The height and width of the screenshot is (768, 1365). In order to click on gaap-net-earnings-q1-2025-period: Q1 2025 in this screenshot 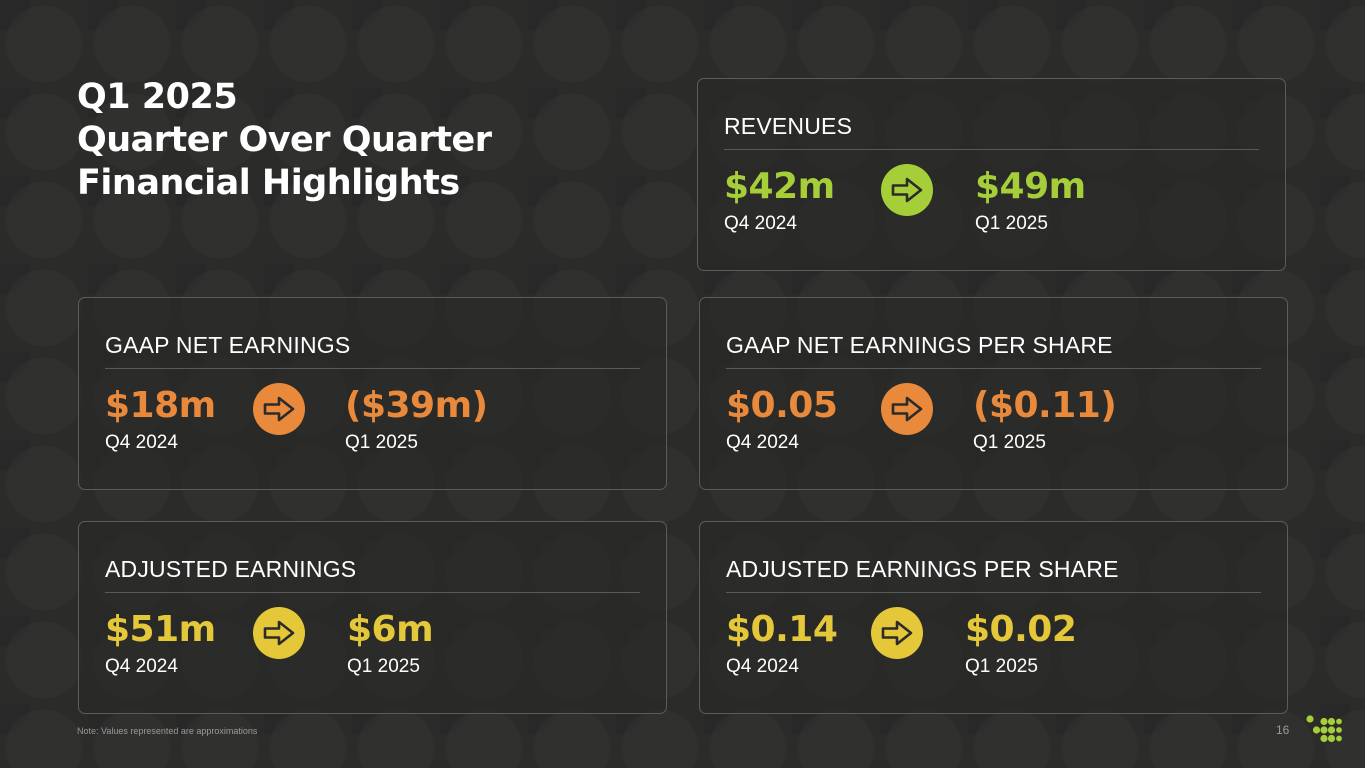, I will do `click(381, 442)`.